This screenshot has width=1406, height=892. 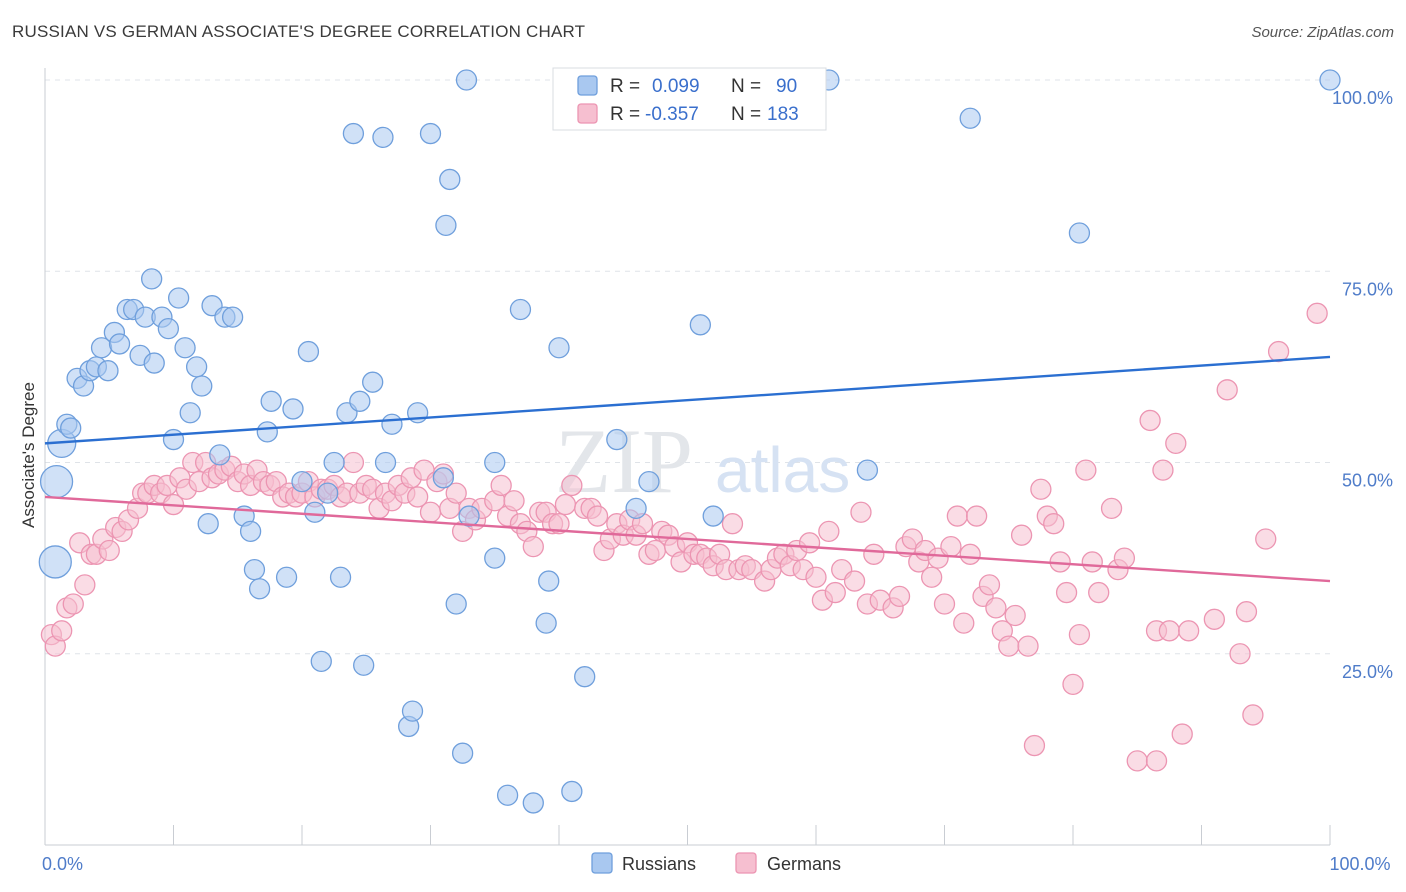 What do you see at coordinates (587, 113) in the screenshot?
I see `legend-swatch-germans` at bounding box center [587, 113].